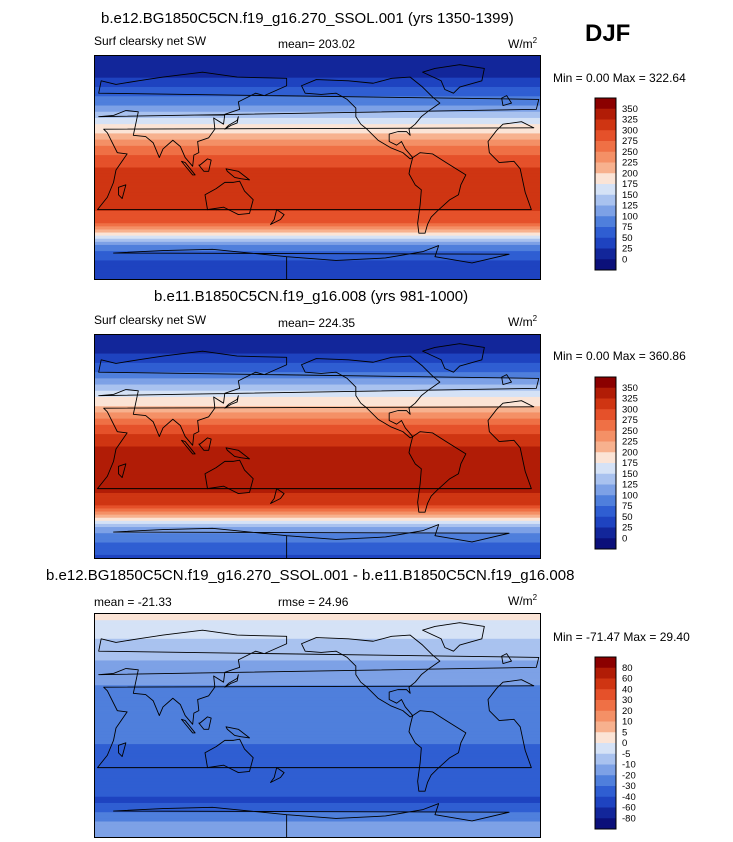 The width and height of the screenshot is (733, 842). What do you see at coordinates (627, 668) in the screenshot?
I see `colorbar-tick-label: 80` at bounding box center [627, 668].